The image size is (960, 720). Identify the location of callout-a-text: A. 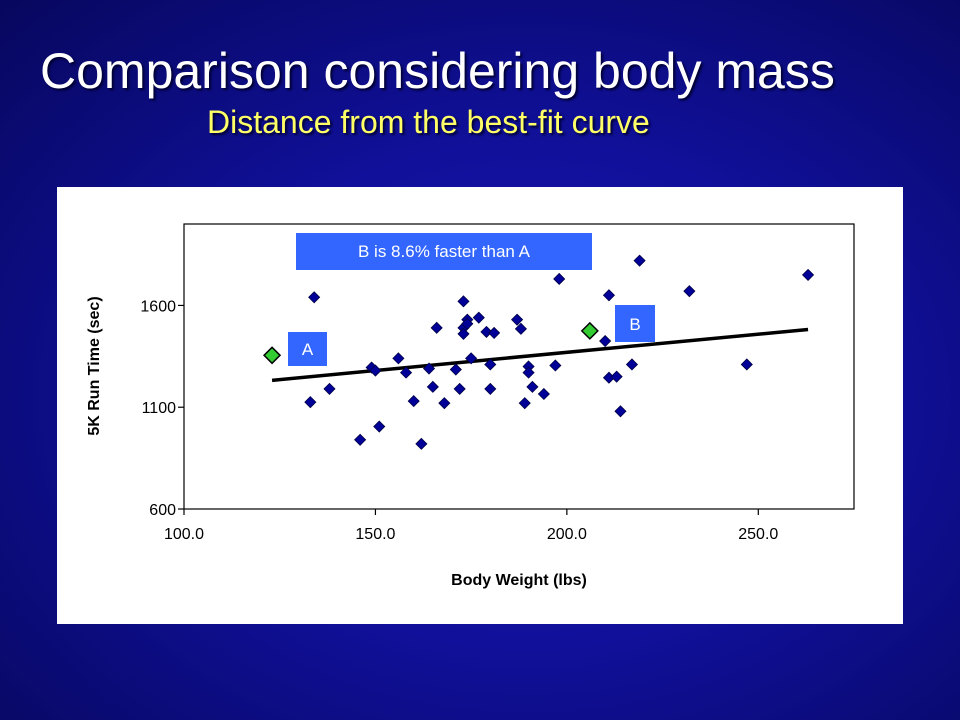
(308, 349).